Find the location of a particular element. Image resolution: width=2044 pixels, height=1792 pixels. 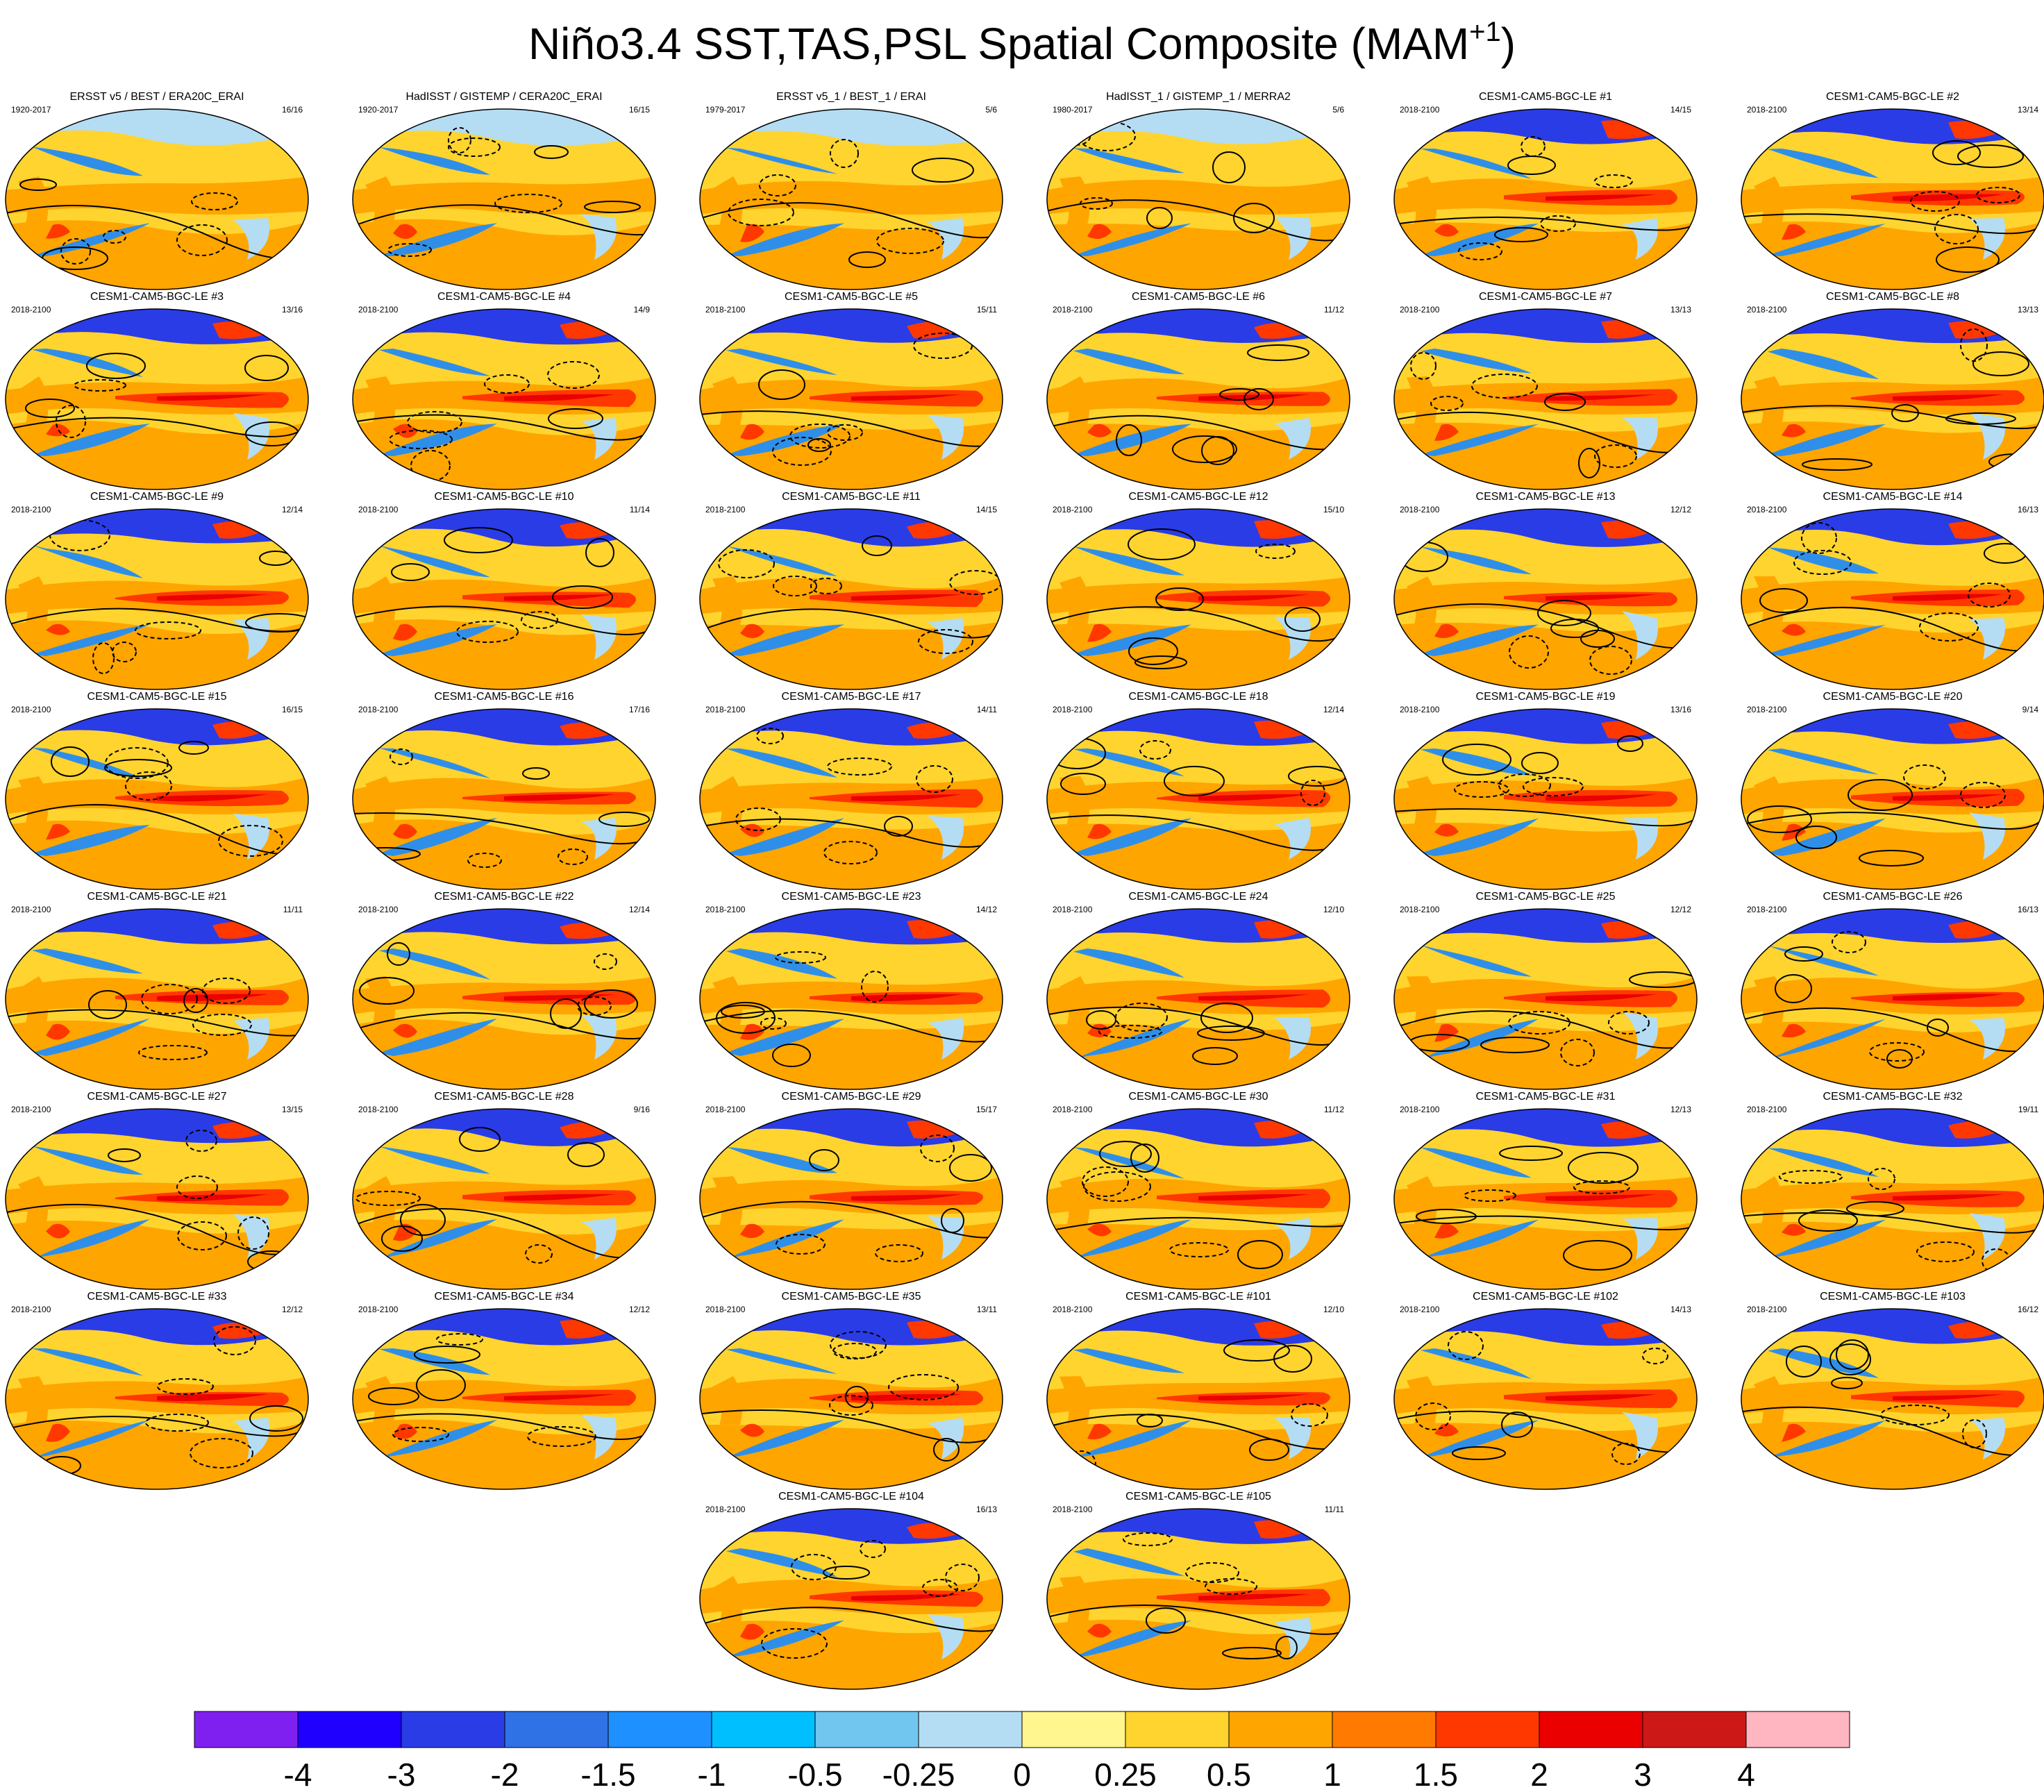

composite-panel: CESM1-CAM5-BGC-LE #26 2018-2100 16/13 is located at coordinates (1892, 990).